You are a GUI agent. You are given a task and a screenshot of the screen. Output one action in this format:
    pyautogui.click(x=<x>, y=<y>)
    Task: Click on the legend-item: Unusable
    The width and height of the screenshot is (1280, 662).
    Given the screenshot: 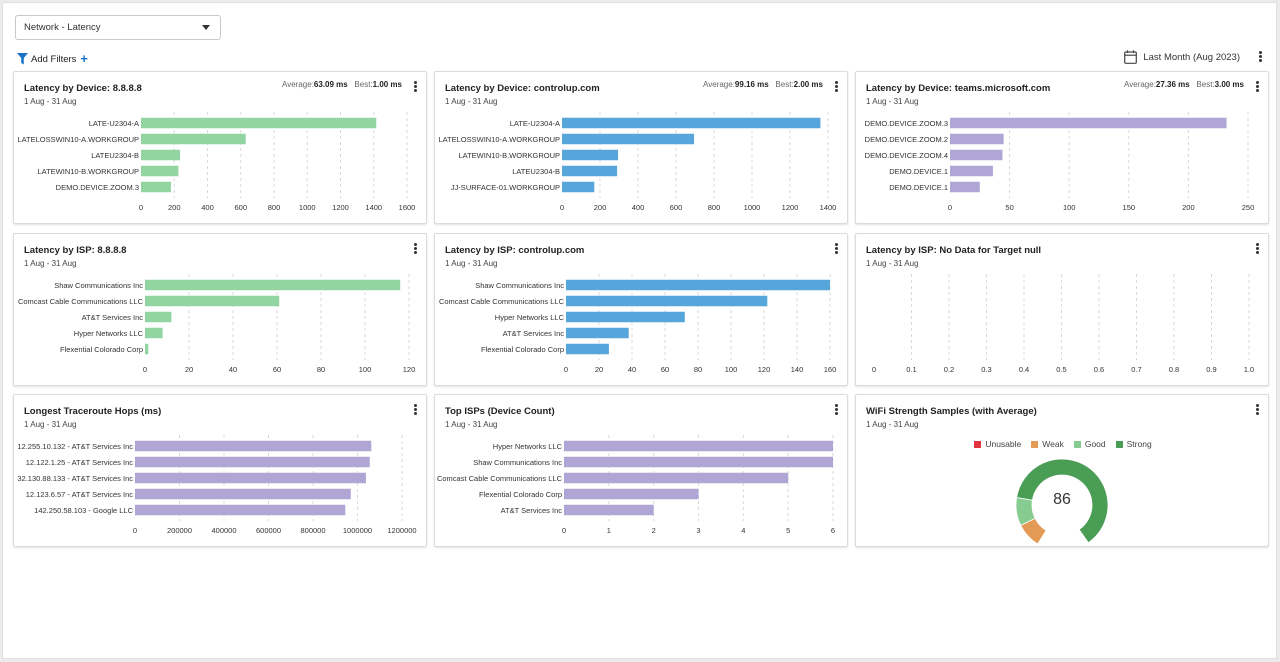 What is the action you would take?
    pyautogui.click(x=997, y=444)
    